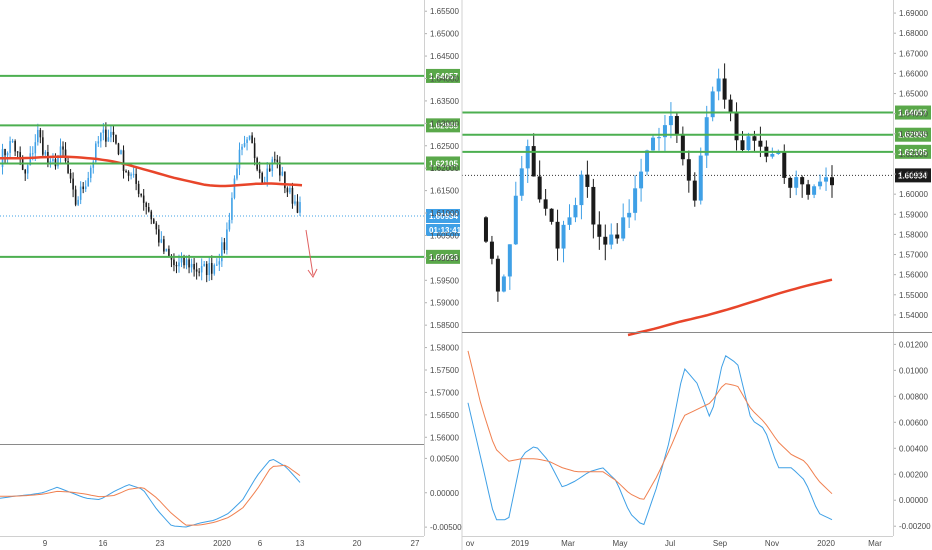 The image size is (932, 550). I want to click on left-time-axis: 9 16 23 2020 6 13 20 27, so click(231, 543).